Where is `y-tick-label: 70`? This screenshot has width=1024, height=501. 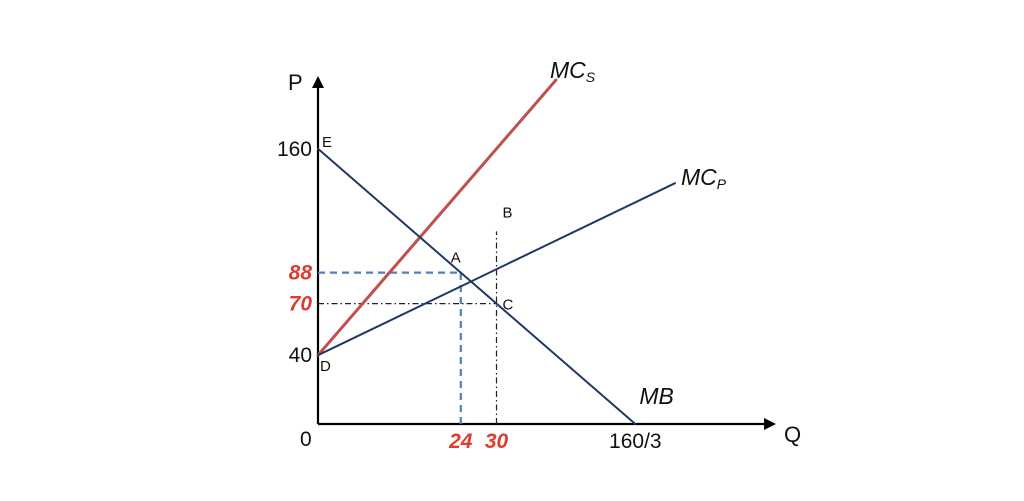 y-tick-label: 70 is located at coordinates (301, 304).